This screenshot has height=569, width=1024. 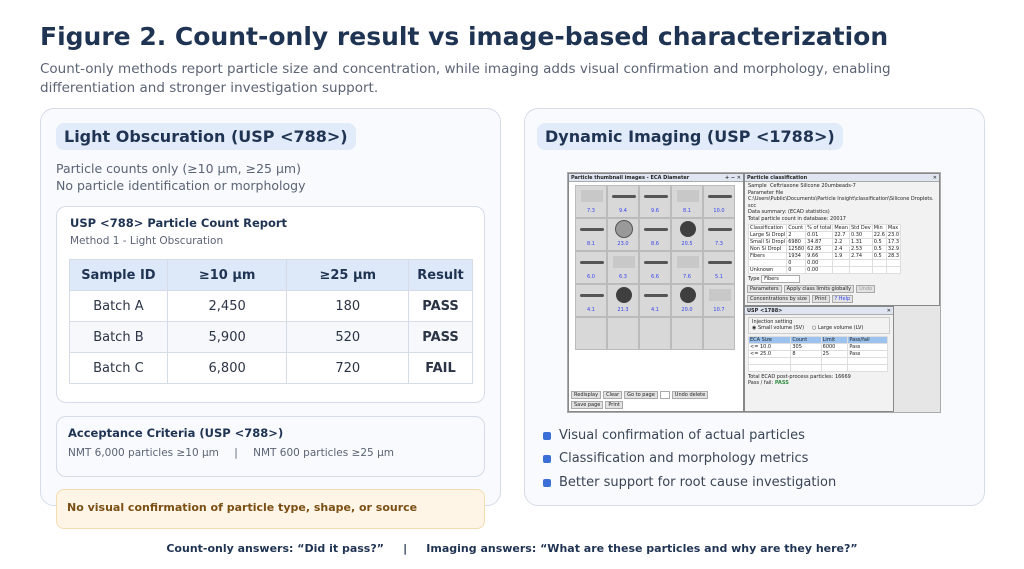 I want to click on apply-class-limits-button: Apply class limits globally, so click(x=819, y=288).